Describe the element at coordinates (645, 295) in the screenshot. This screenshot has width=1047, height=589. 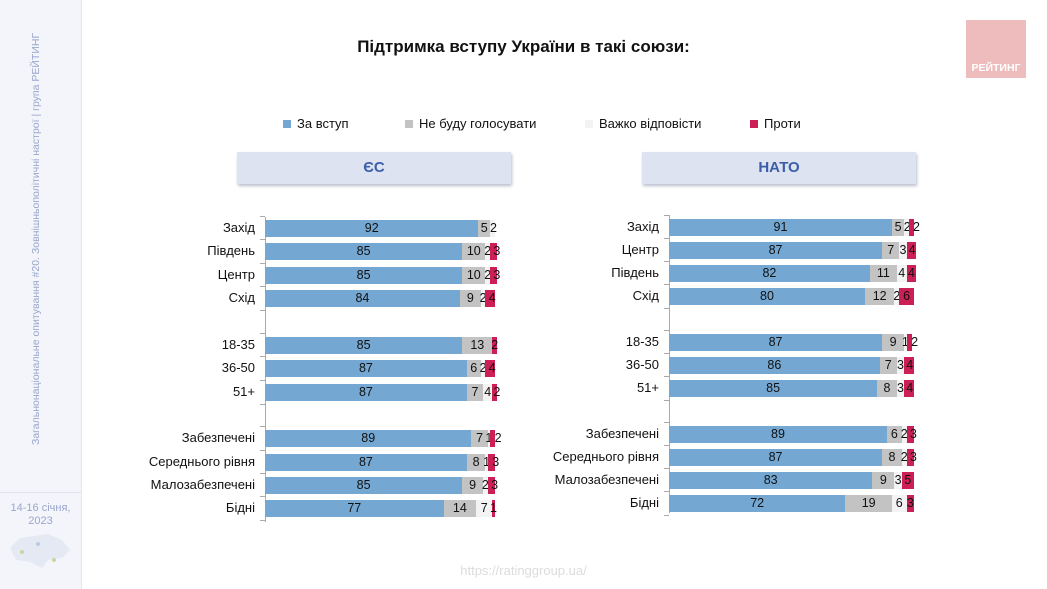
I see `category-label: Схід` at that location.